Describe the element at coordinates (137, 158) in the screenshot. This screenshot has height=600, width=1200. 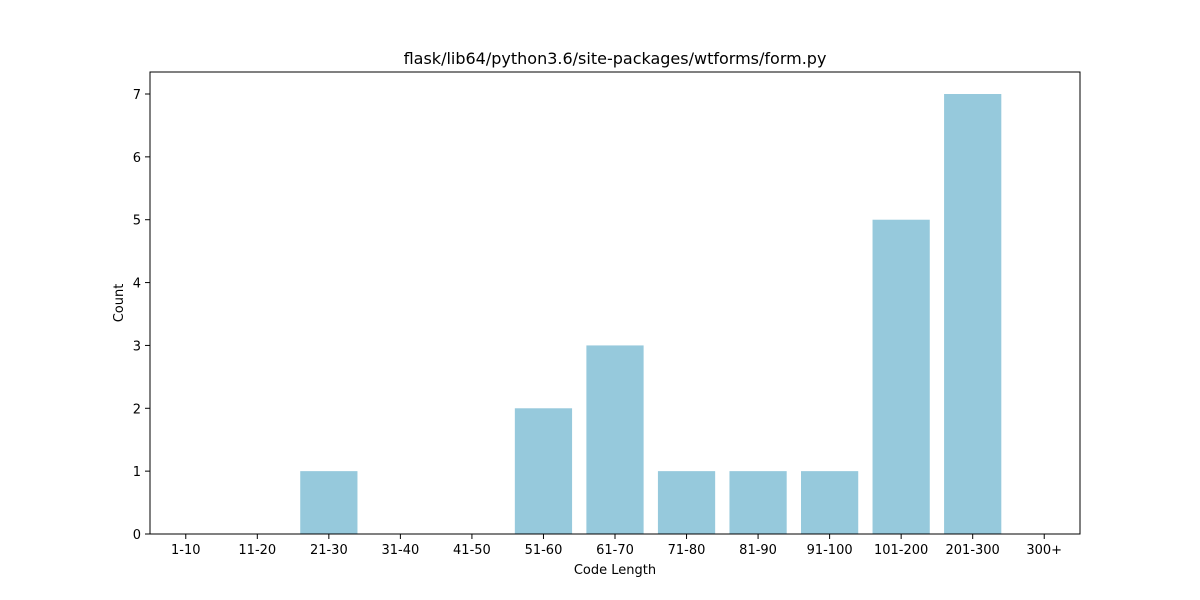
I see `y-tick-label: 6` at that location.